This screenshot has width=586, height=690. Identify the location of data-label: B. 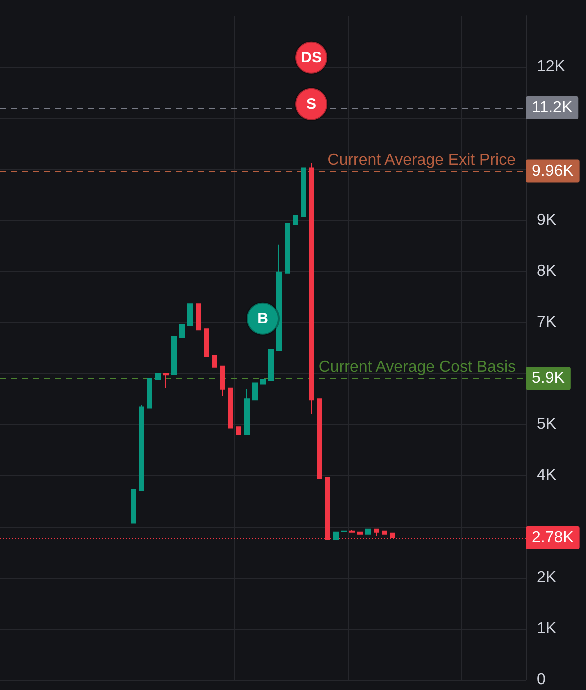
(263, 319).